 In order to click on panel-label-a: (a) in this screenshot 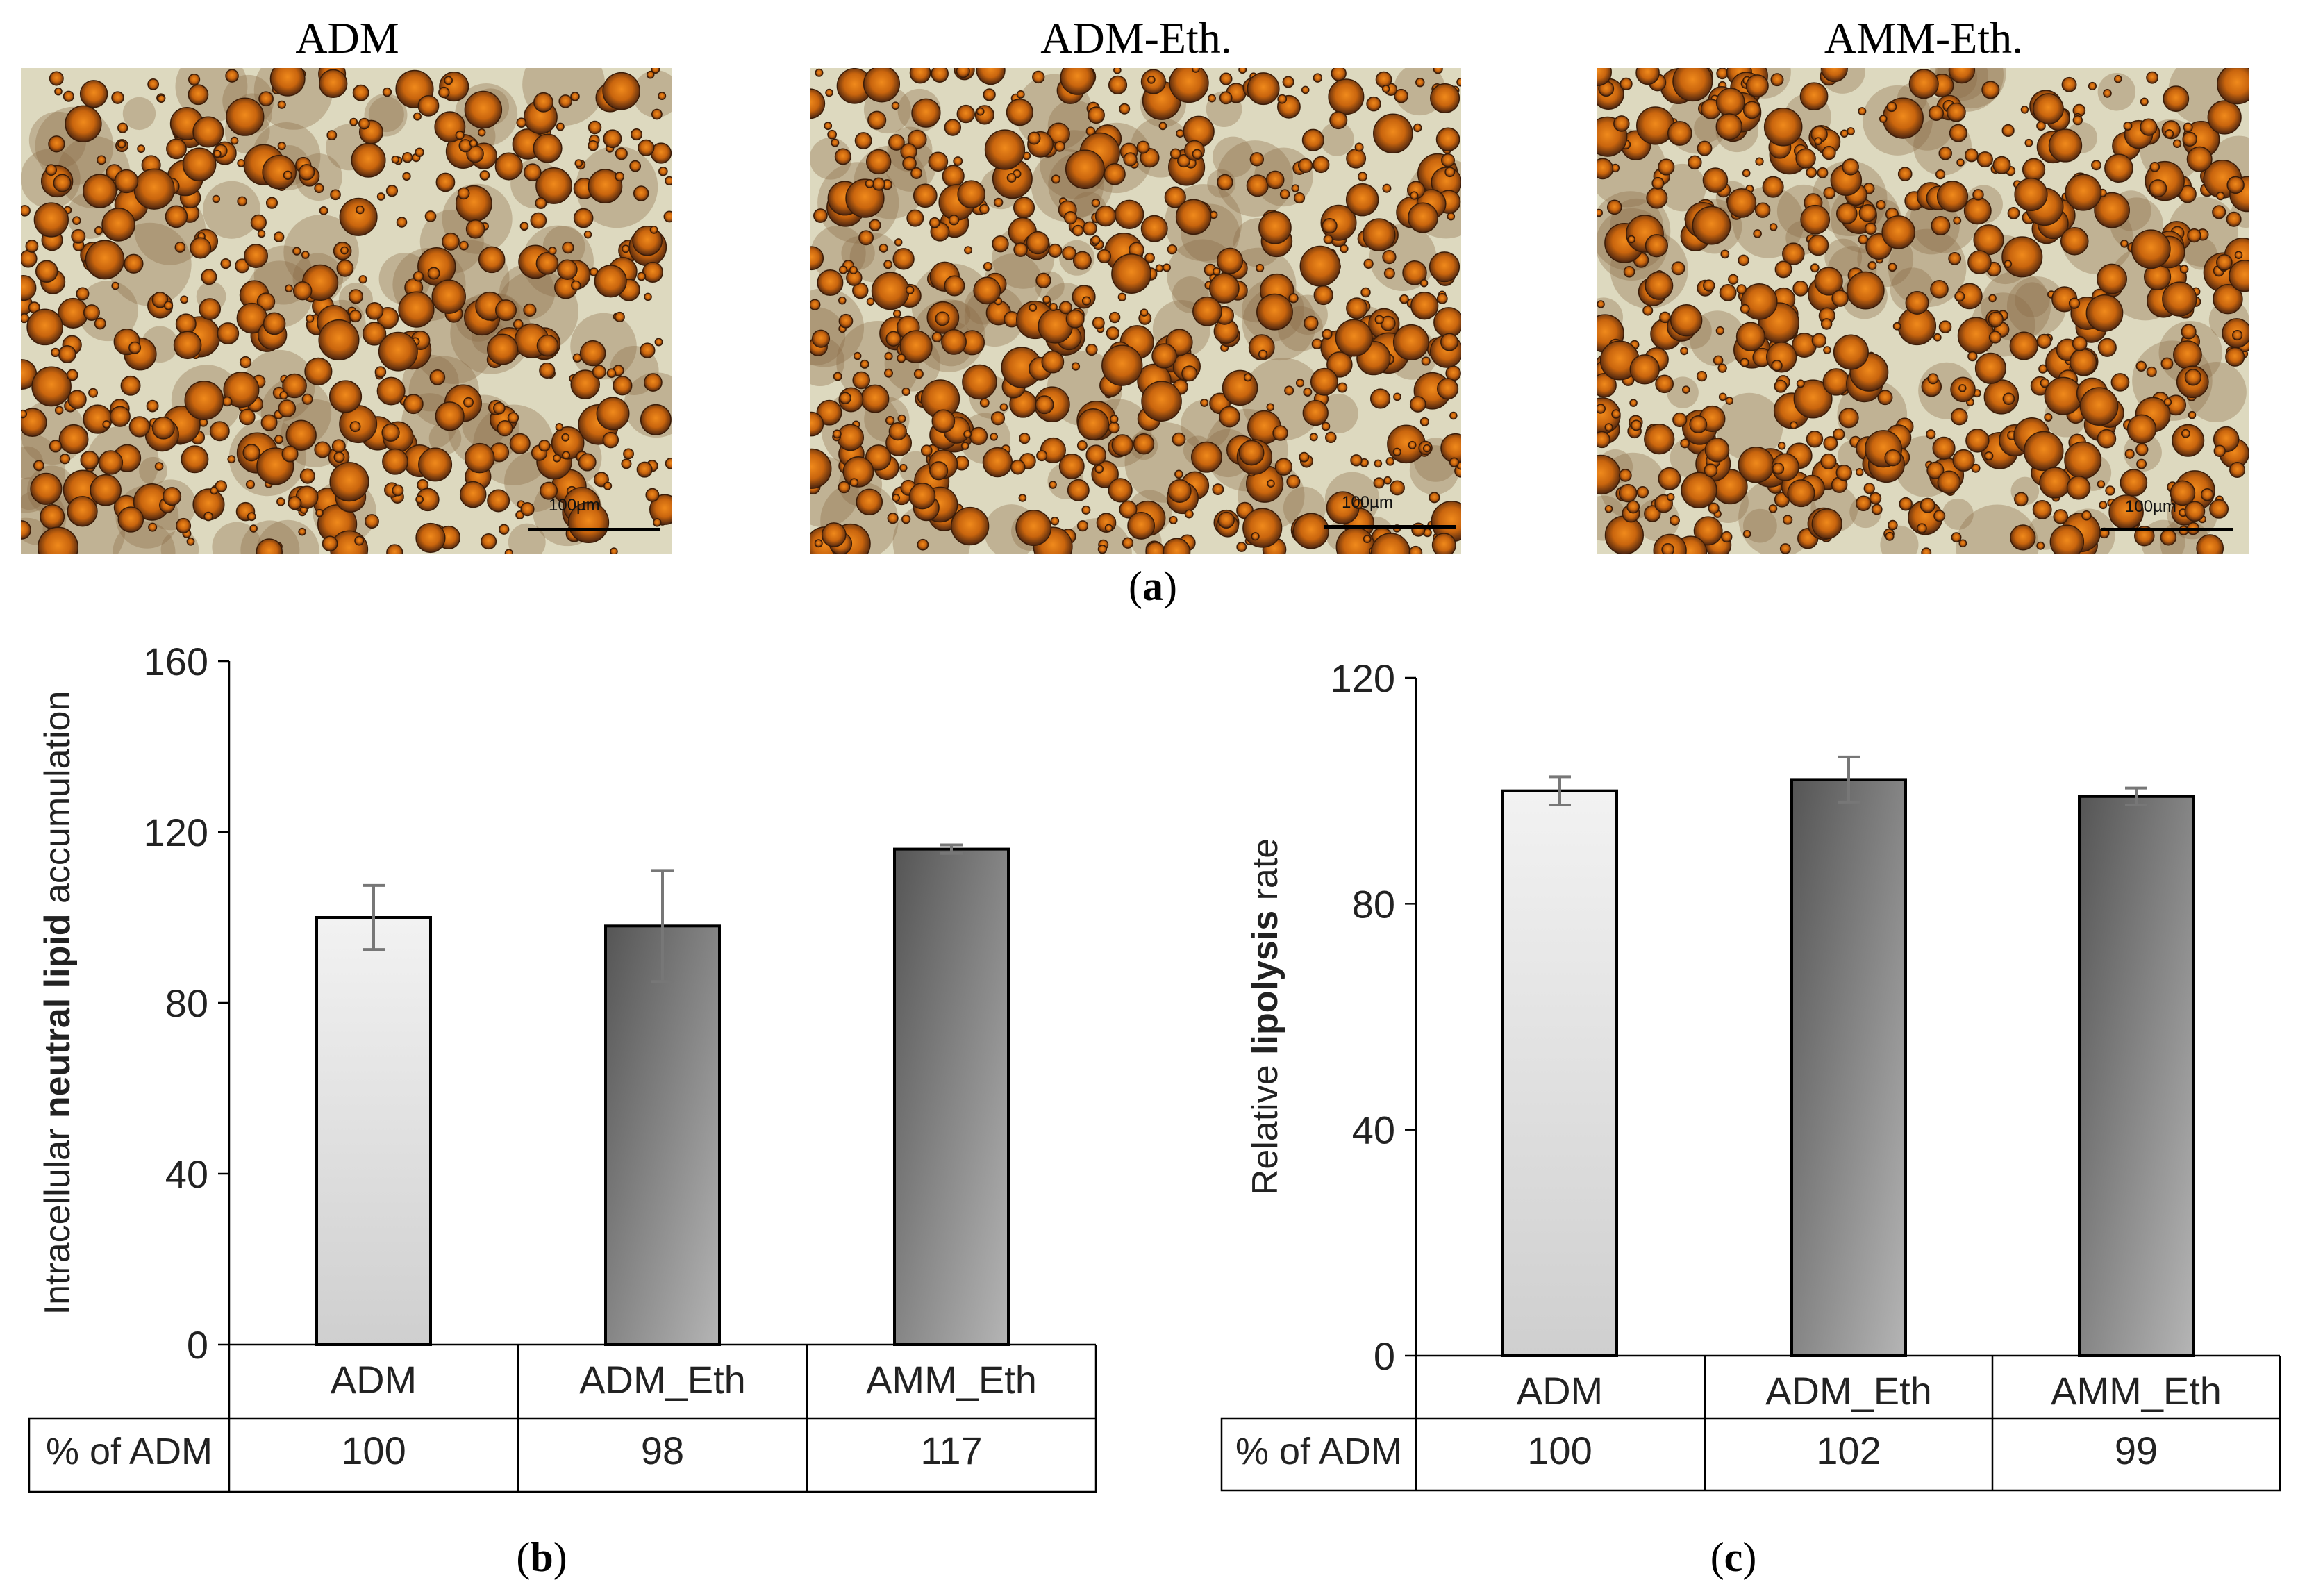, I will do `click(1153, 586)`.